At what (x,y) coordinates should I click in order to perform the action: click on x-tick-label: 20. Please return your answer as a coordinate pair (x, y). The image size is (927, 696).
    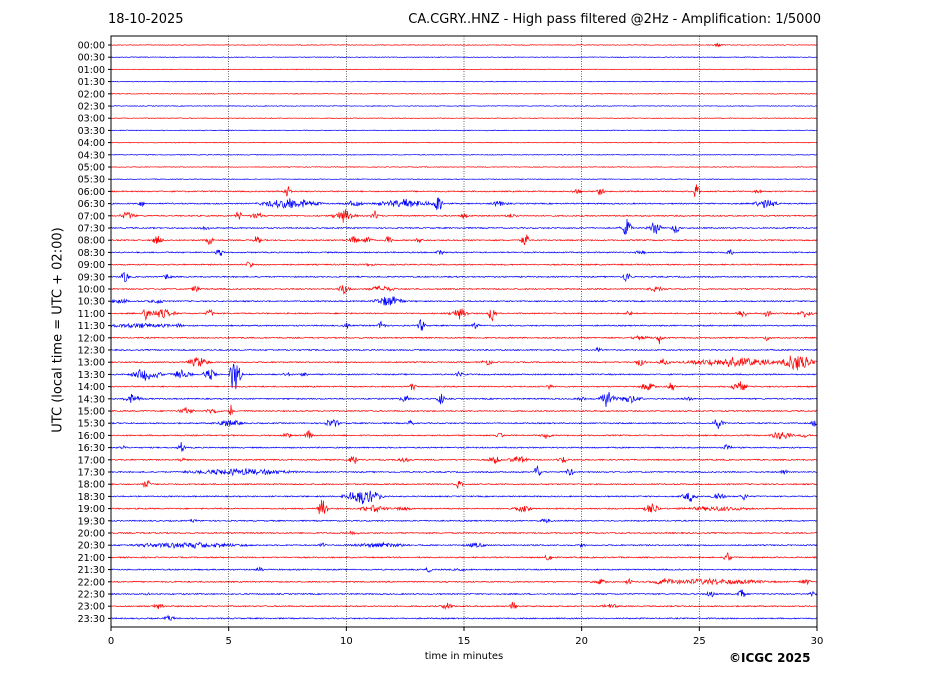
    Looking at the image, I should click on (581, 641).